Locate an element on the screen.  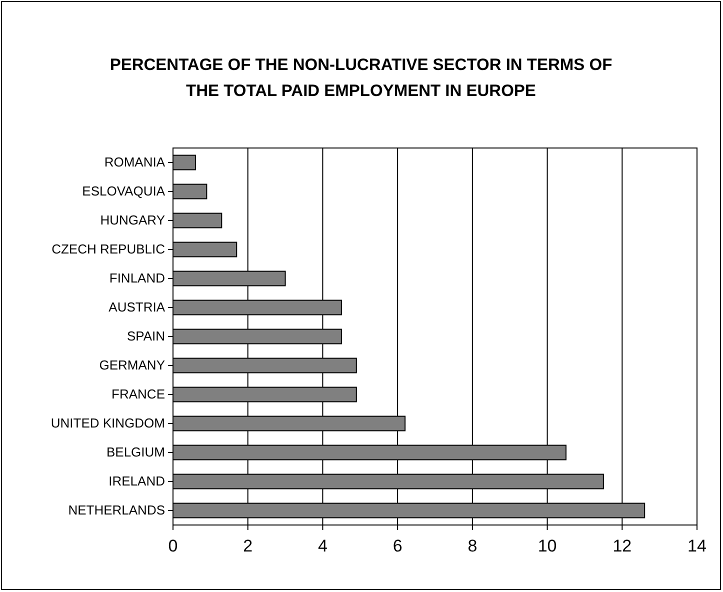
chart-title: PERCENTAGE OF THE NON-LUCRATIVE SECTOR IN TERMS OF THE TOTAL PAID EMPLOYMENT IN EUROPE is located at coordinates (361, 78).